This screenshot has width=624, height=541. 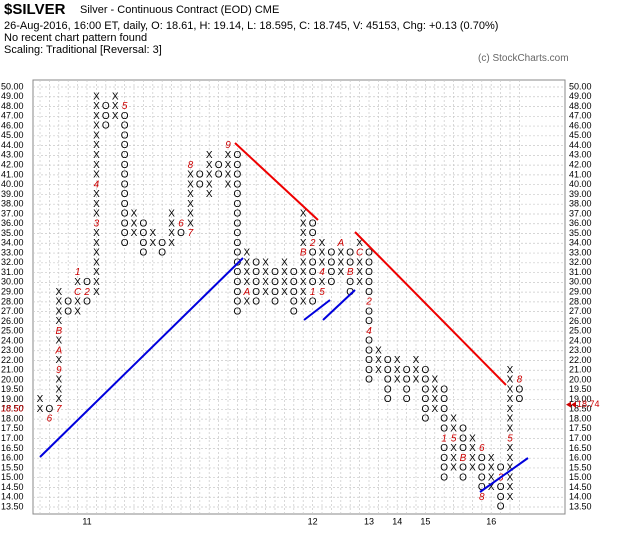 I want to click on pnf-column: OOOOOOOOOOOOOOOOO, so click(x=238, y=233).